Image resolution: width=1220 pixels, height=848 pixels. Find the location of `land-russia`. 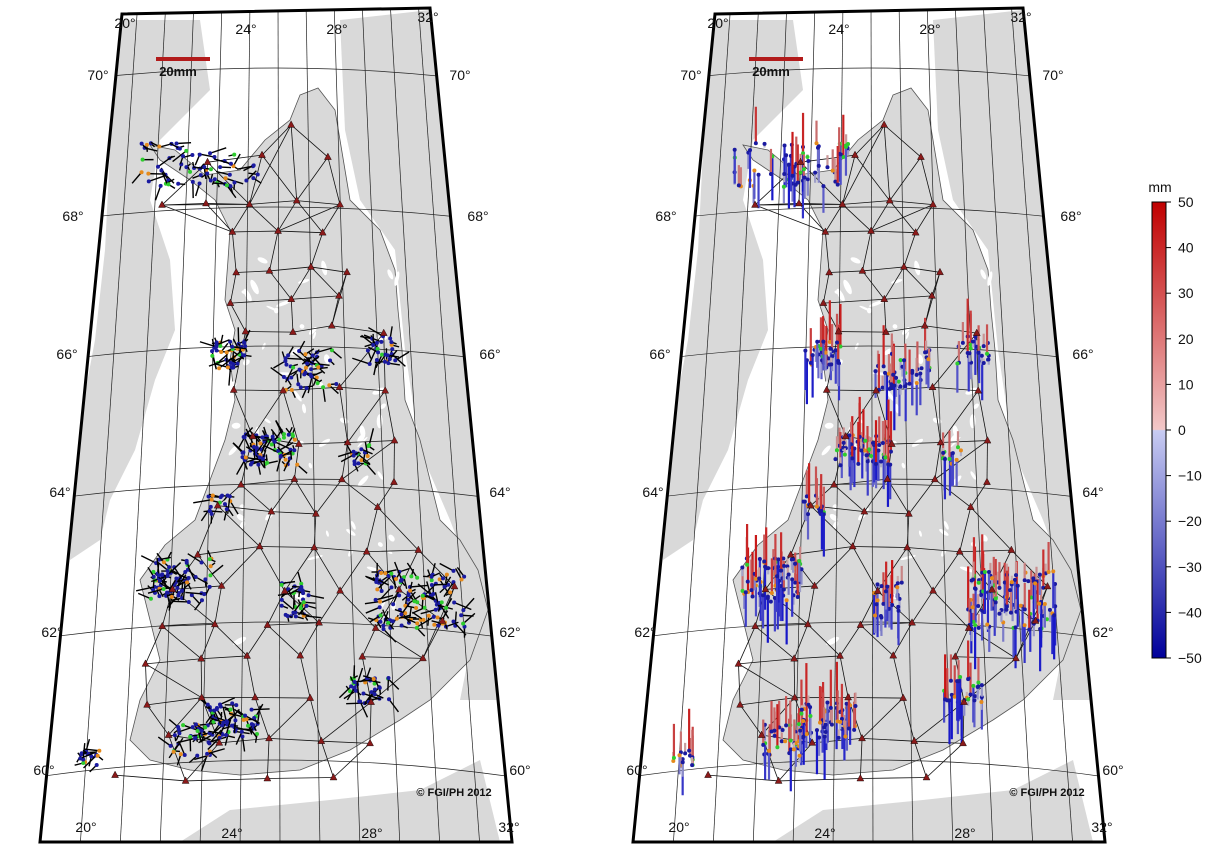

land-russia is located at coordinates (1013, 355).